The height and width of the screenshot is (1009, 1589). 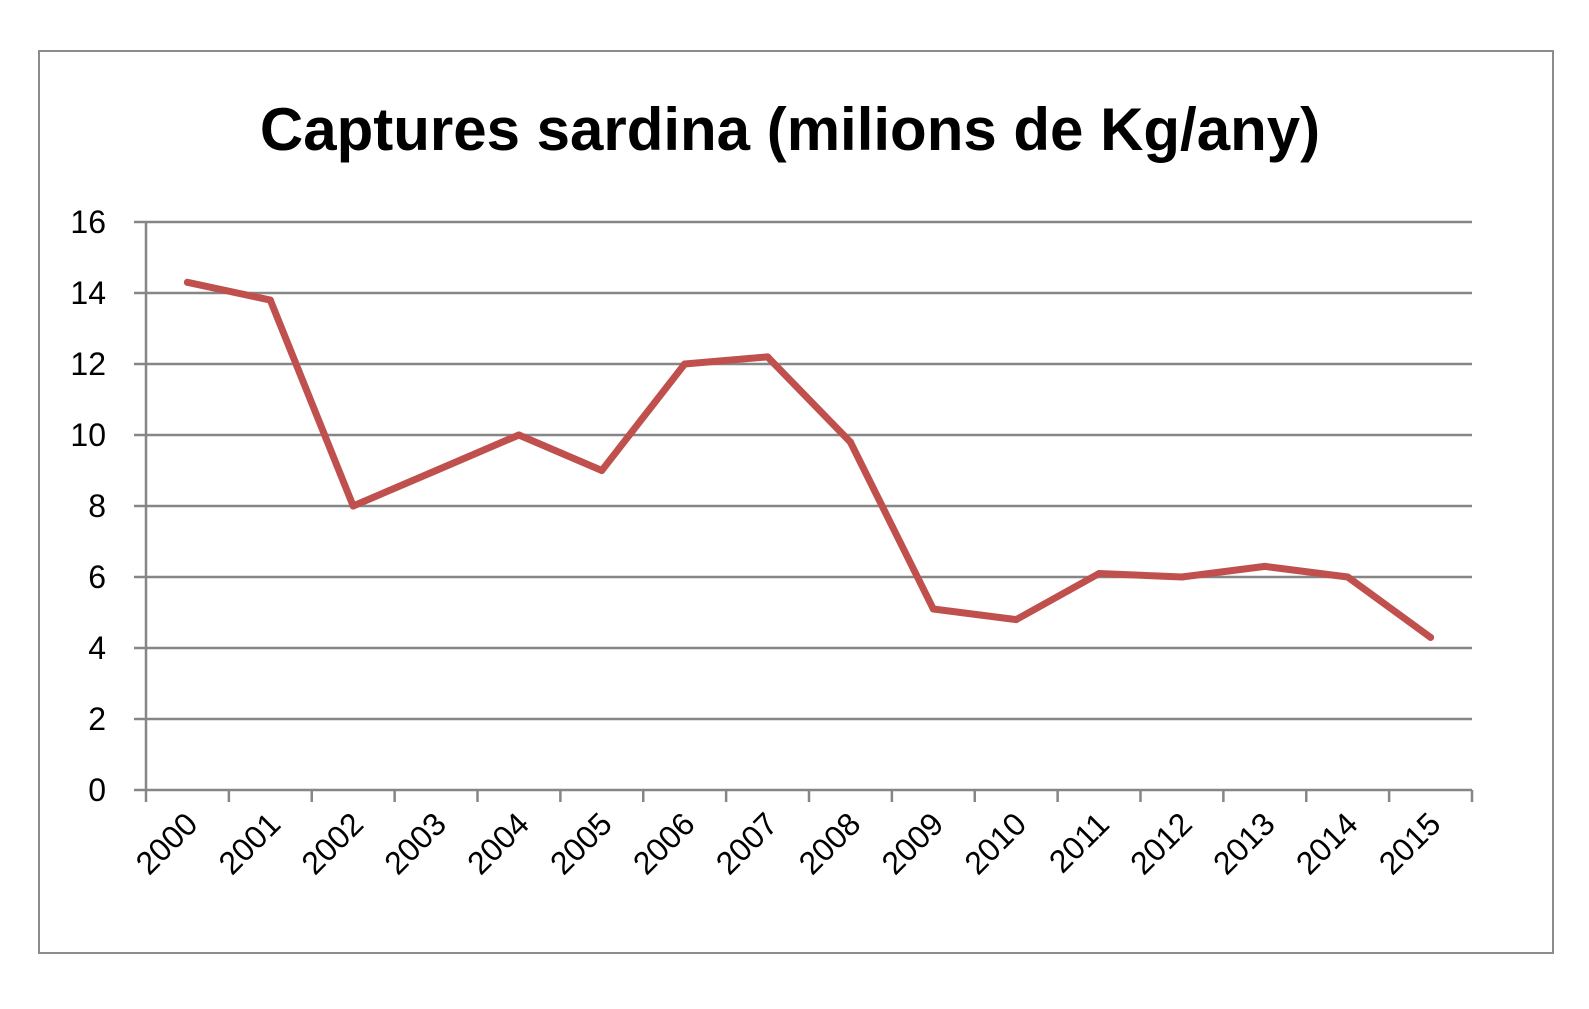 I want to click on x-tick-label: 2012, so click(x=1161, y=843).